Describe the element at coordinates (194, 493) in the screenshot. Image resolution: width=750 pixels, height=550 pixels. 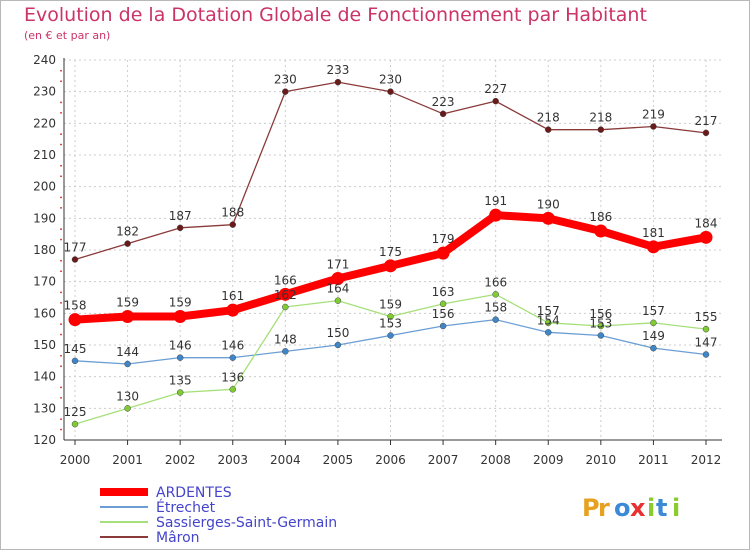
I see `legend-label-ardentes: ARDENTES` at that location.